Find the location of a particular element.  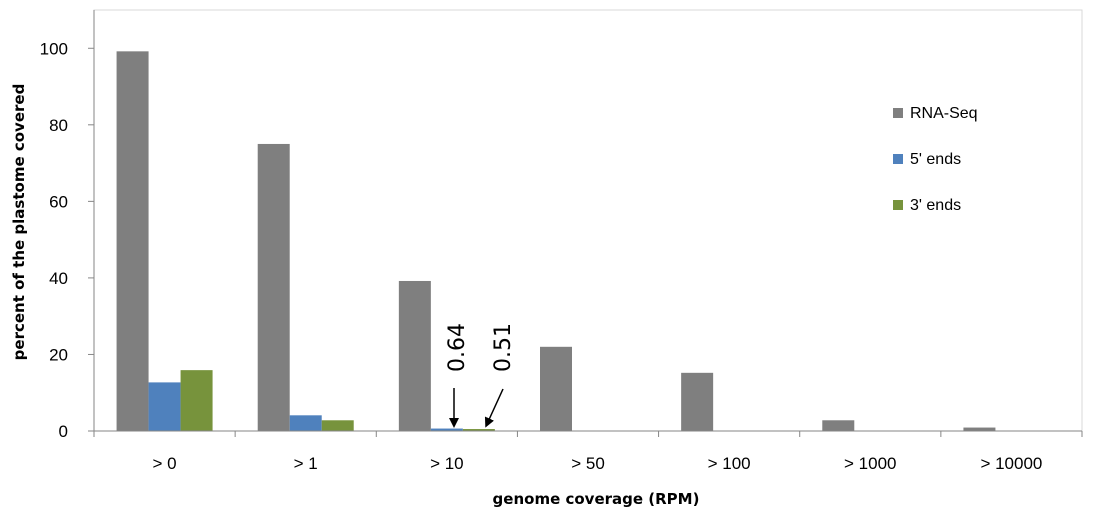

y-tick-label: 40 is located at coordinates (58, 278).